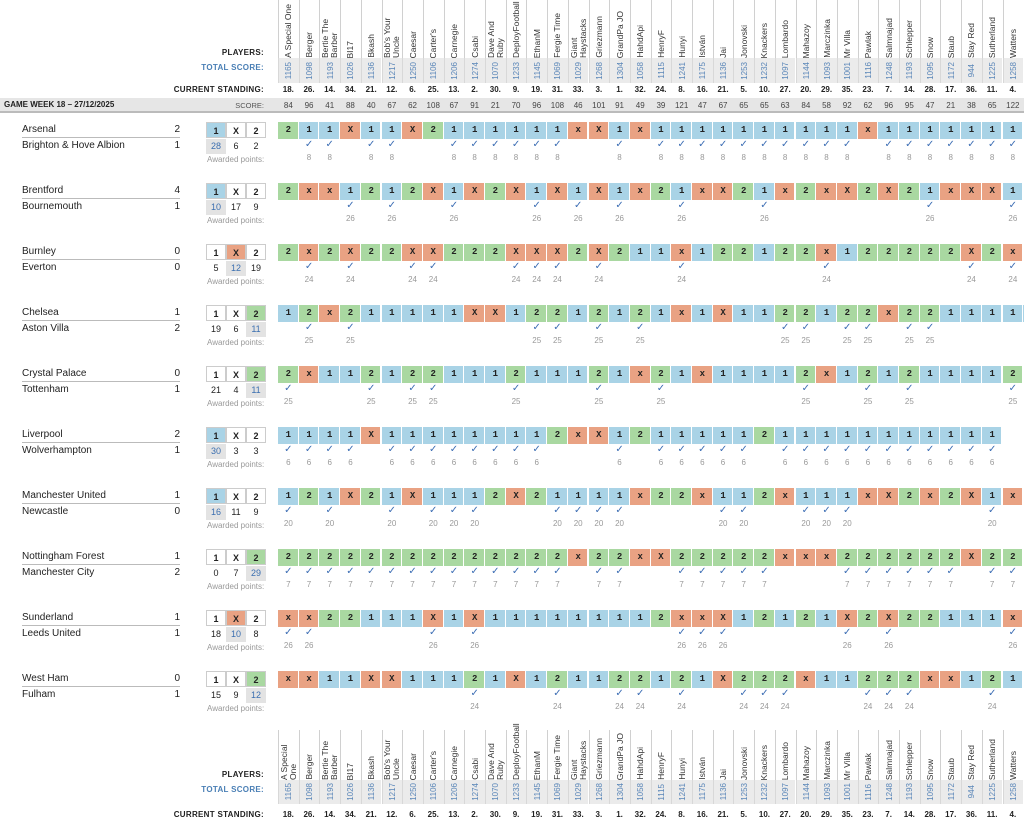 The width and height of the screenshot is (1024, 822). What do you see at coordinates (236, 557) in the screenshot?
I see `outcome-X: X` at bounding box center [236, 557].